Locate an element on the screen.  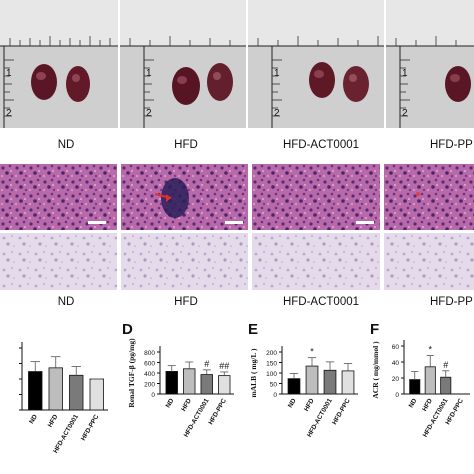
group-label-hfd-act0001-row2: HFD-ACT0001 is located at coordinates (321, 302).